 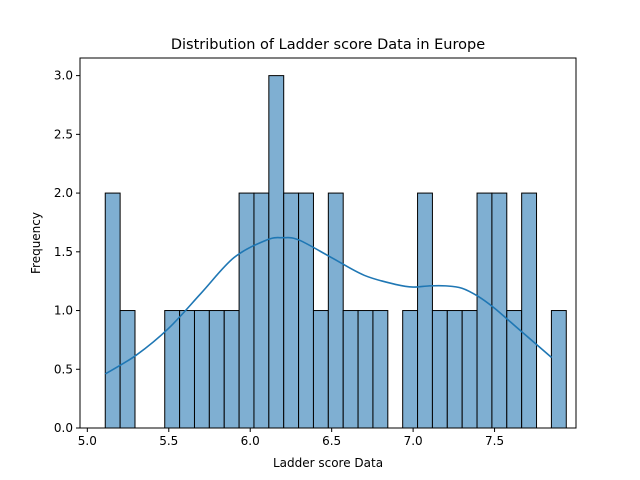 I want to click on x-tick-label: 7.0, so click(x=413, y=441).